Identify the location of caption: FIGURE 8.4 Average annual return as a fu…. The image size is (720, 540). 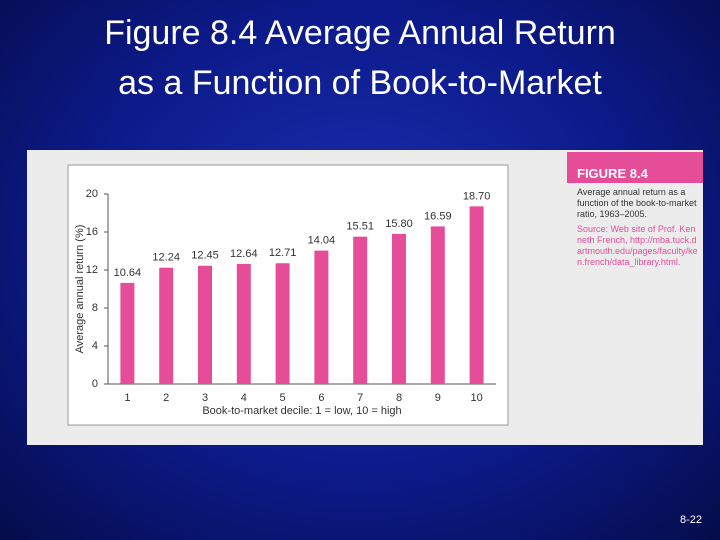
(635, 210).